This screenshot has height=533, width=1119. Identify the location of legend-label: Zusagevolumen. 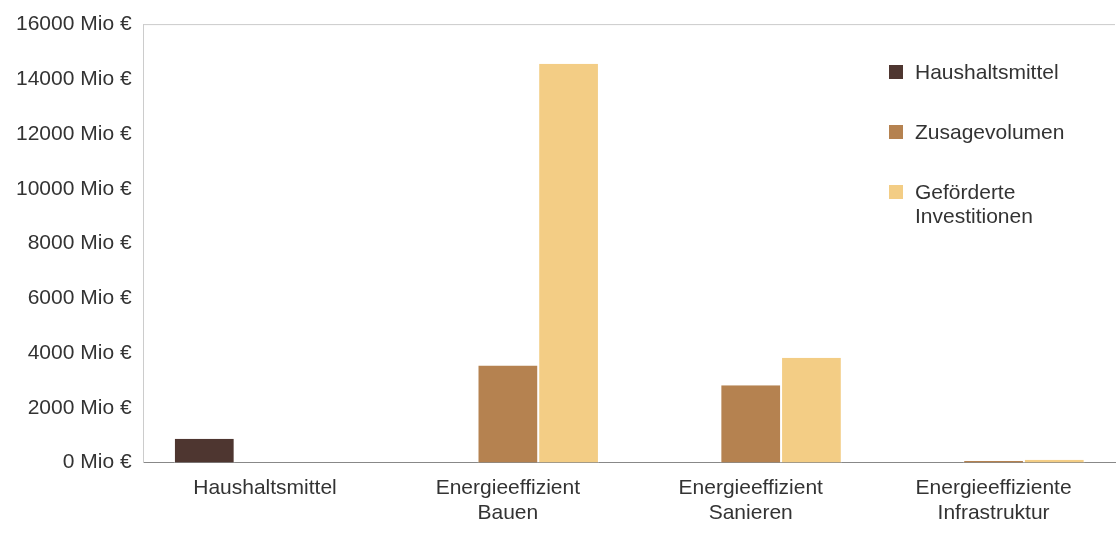
(990, 132).